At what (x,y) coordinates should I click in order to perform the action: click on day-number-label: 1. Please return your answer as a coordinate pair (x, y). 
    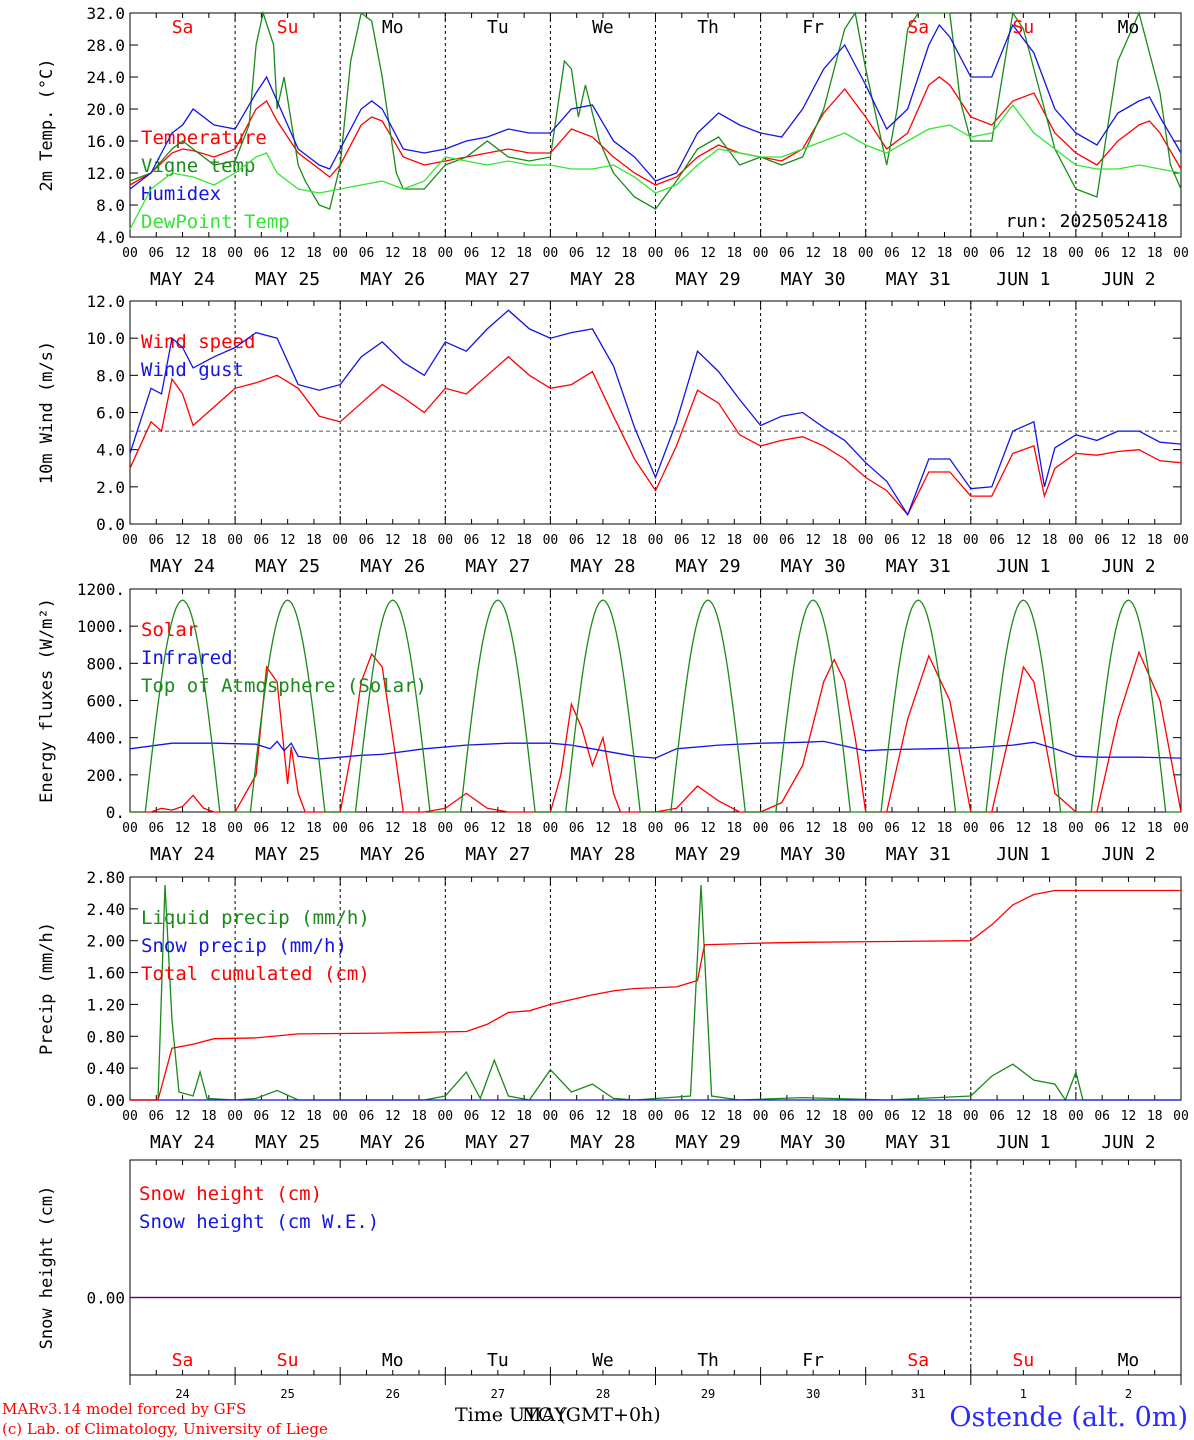
    Looking at the image, I should click on (1023, 1394).